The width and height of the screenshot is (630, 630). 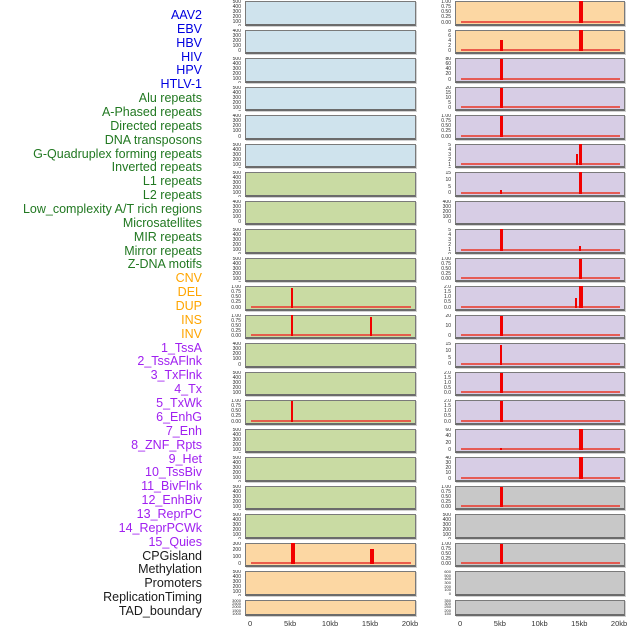 I want to click on panel-11-bivflnk, so click(x=540, y=355).